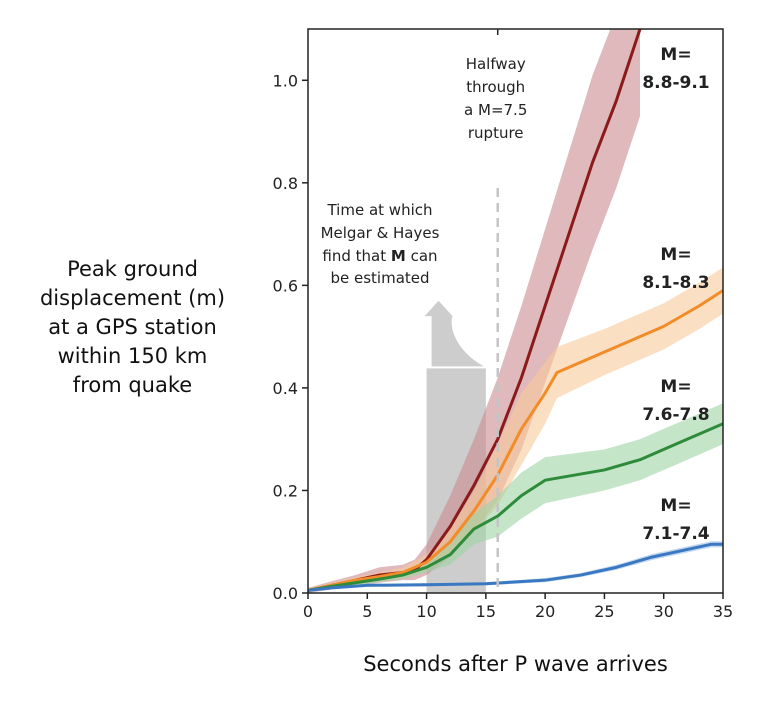  I want to click on melgar-annotation-line: Melgar & Hayes, so click(380, 233).